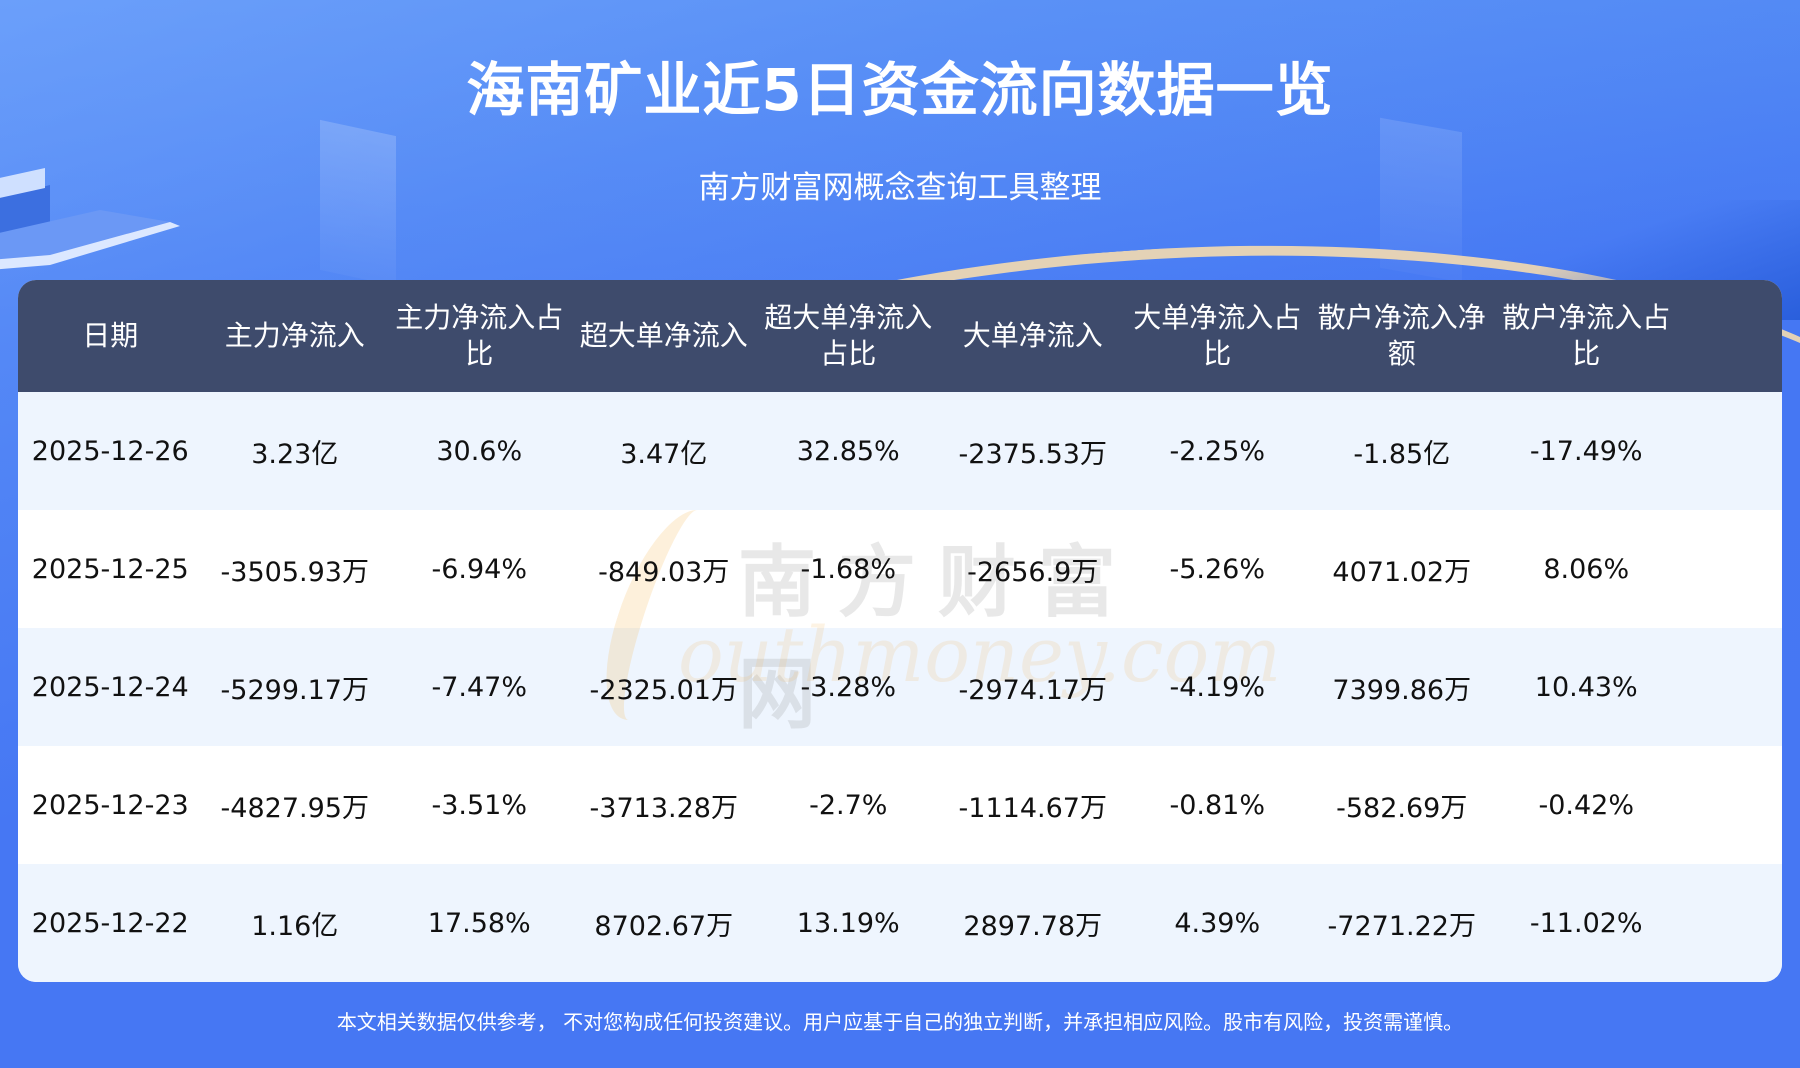 This screenshot has width=1800, height=1068. I want to click on page-title: 海南矿业近5日资金流向数据一览, so click(900, 90).